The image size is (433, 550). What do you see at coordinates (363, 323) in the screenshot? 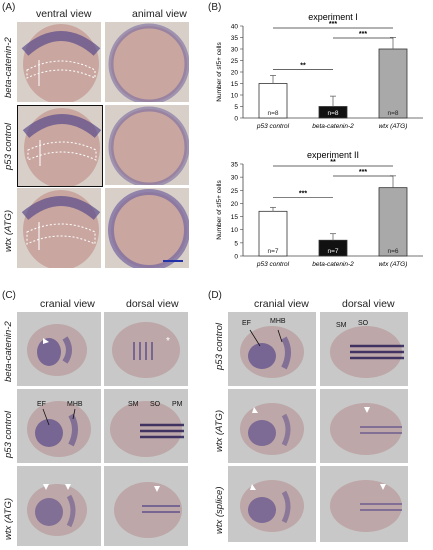
I see `annotation-so-d: SO` at bounding box center [363, 323].